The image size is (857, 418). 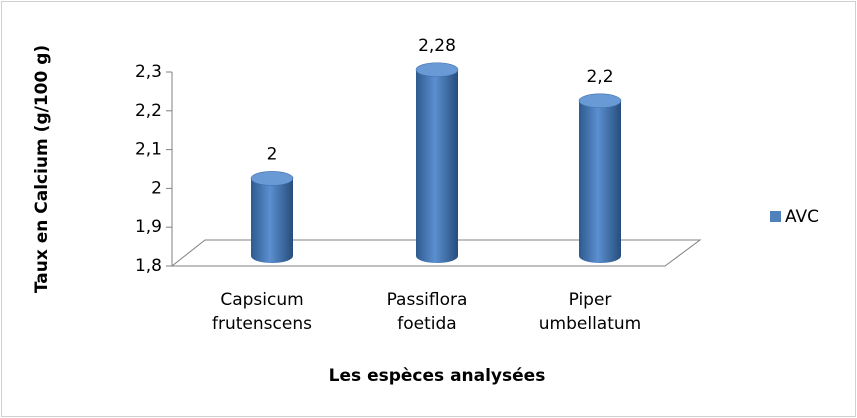 I want to click on legend-label: AVC, so click(x=802, y=217).